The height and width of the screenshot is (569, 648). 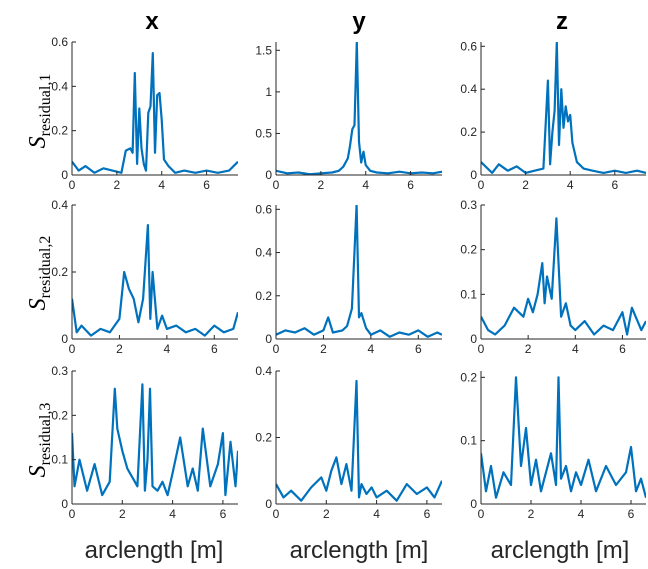 I want to click on column-title-x: x, so click(x=152, y=21).